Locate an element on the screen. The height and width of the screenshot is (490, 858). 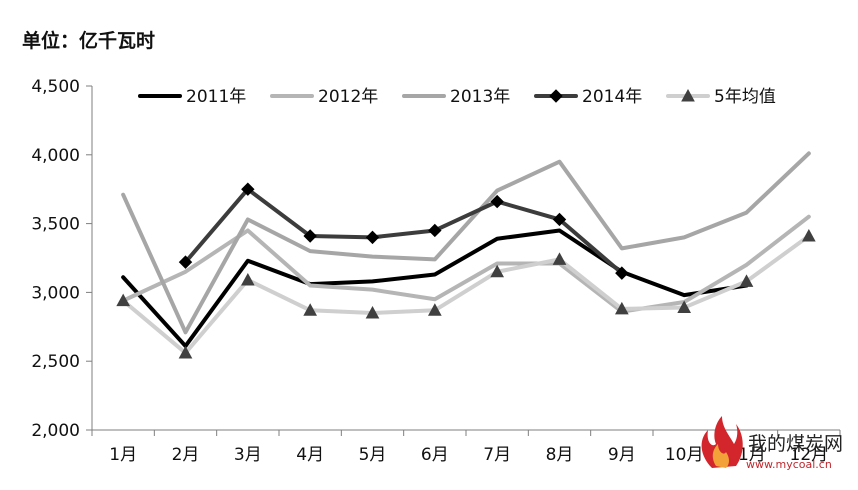
series-2014 is located at coordinates (403, 231).